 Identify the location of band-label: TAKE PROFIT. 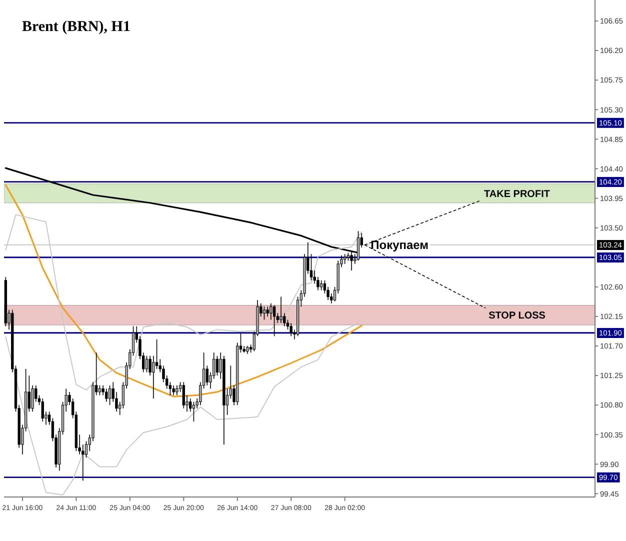
(517, 194).